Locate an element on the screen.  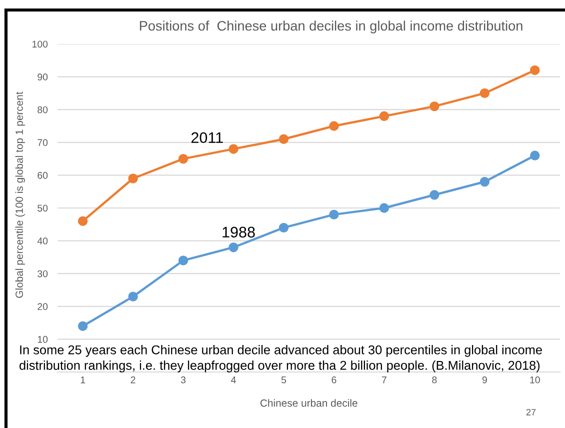
y-tick-label: 70 is located at coordinates (43, 142).